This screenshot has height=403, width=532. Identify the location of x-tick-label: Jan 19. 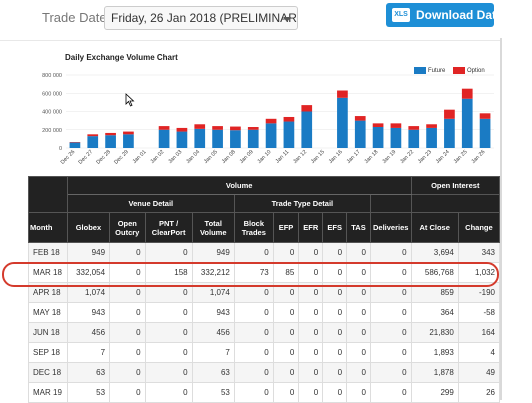
(389, 157).